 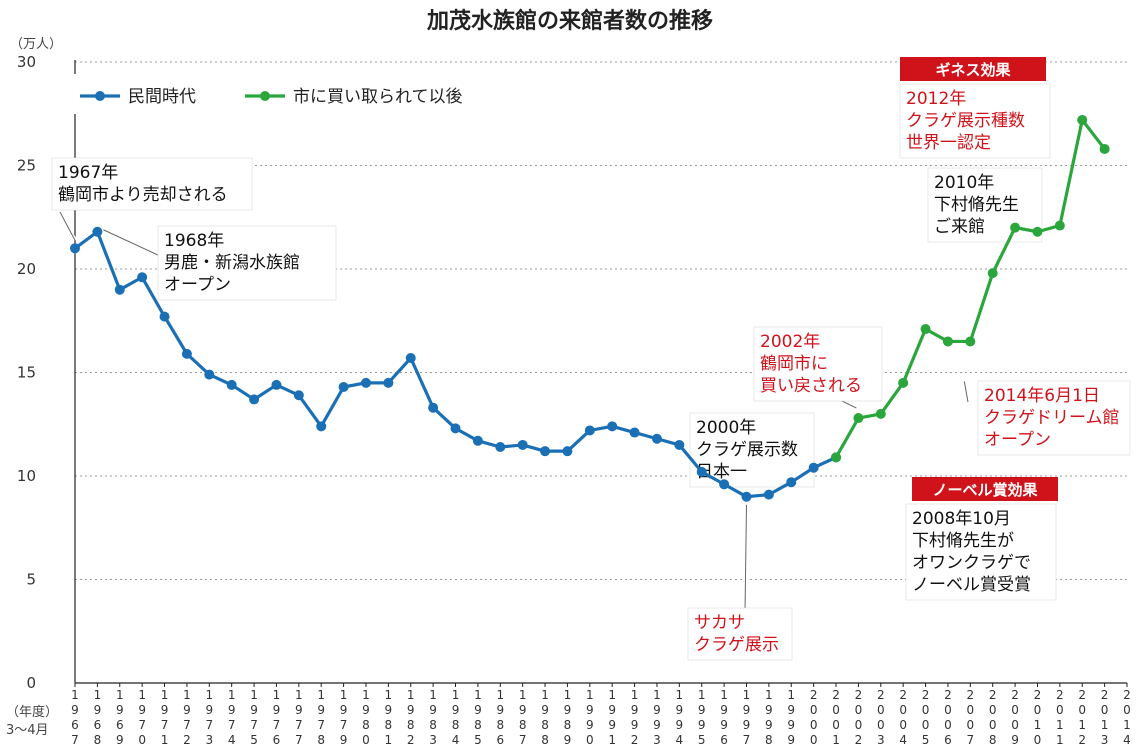 I want to click on annotation-text: 男鹿・新潟水族館, so click(x=232, y=263).